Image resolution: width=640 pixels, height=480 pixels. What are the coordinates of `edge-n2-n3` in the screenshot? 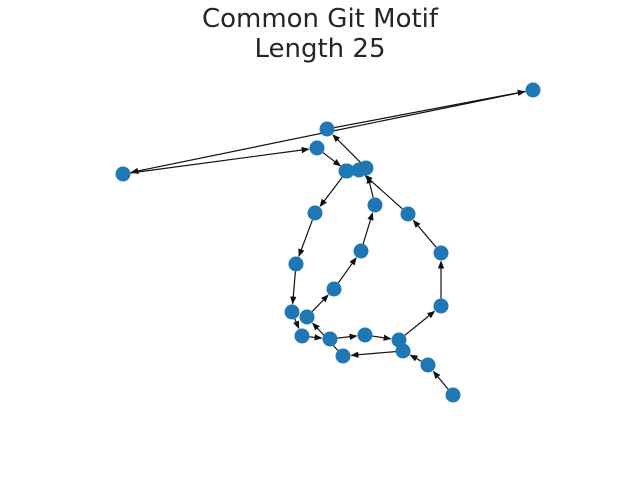 It's located at (415, 358).